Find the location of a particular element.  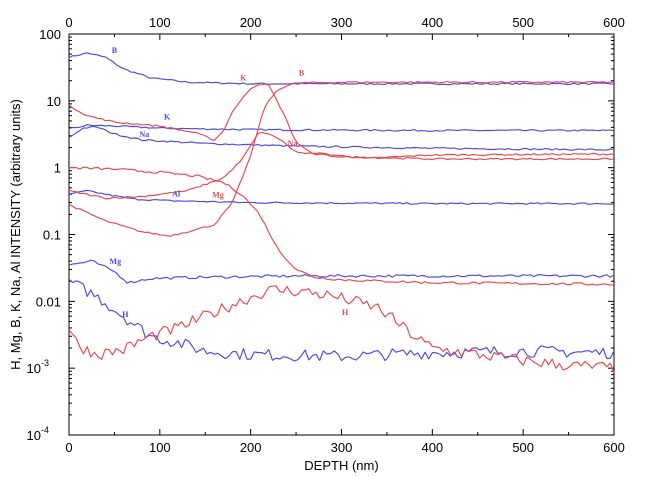

y-tick-label: 0.01 is located at coordinates (48, 301).